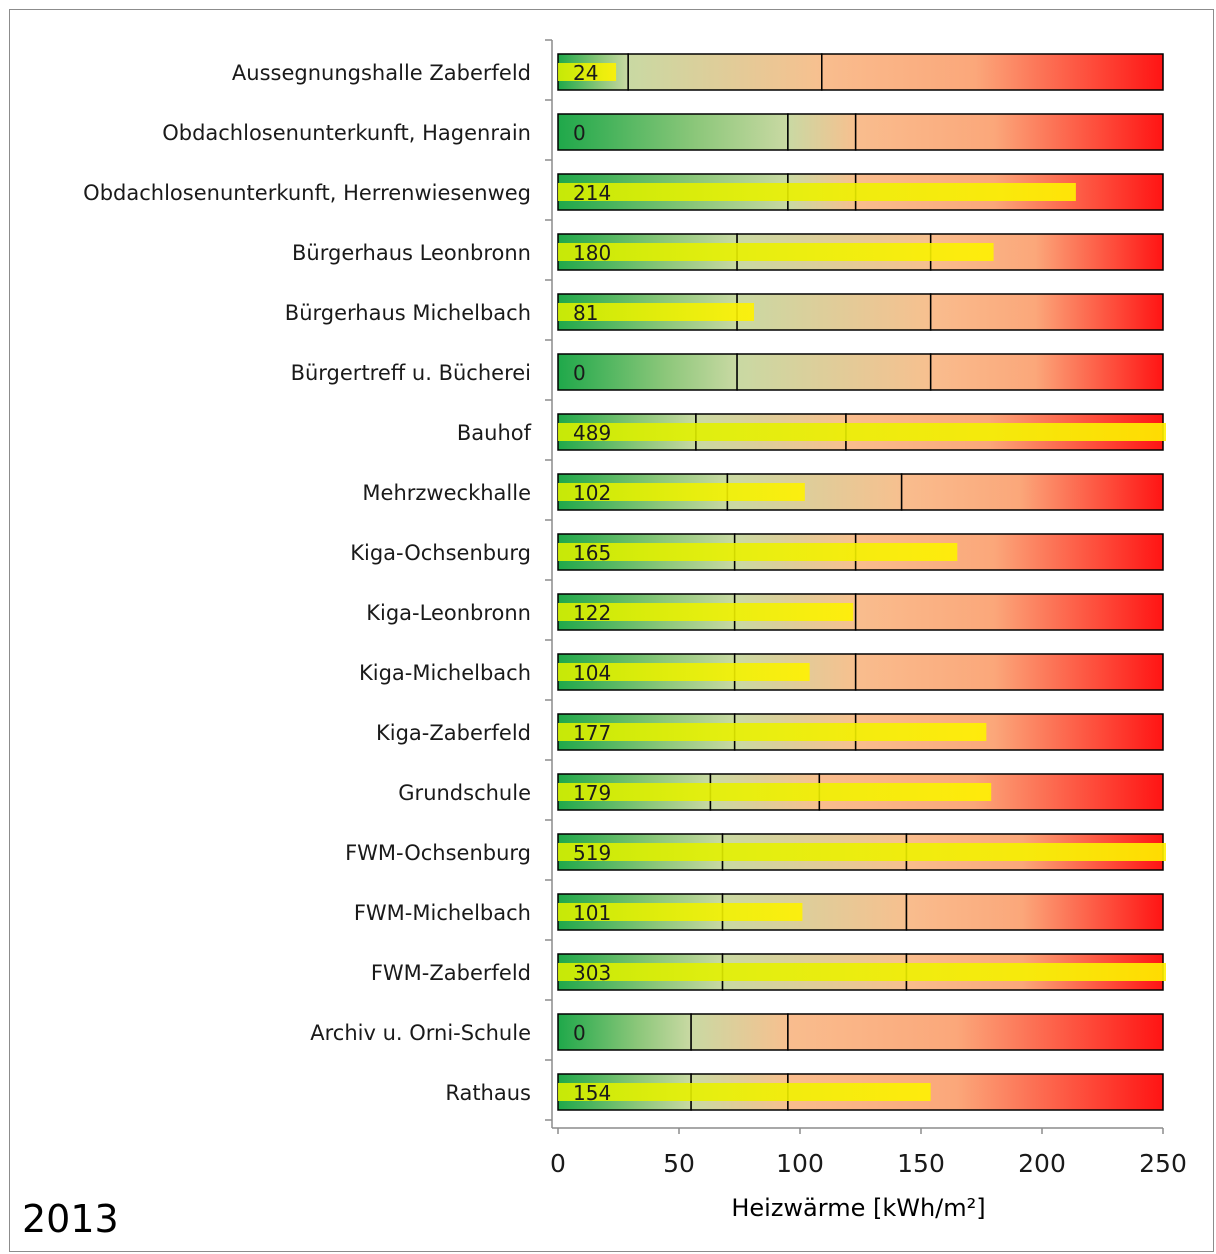 This screenshot has height=1254, width=1216. Describe the element at coordinates (592, 613) in the screenshot. I see `value-label-9: 122` at that location.